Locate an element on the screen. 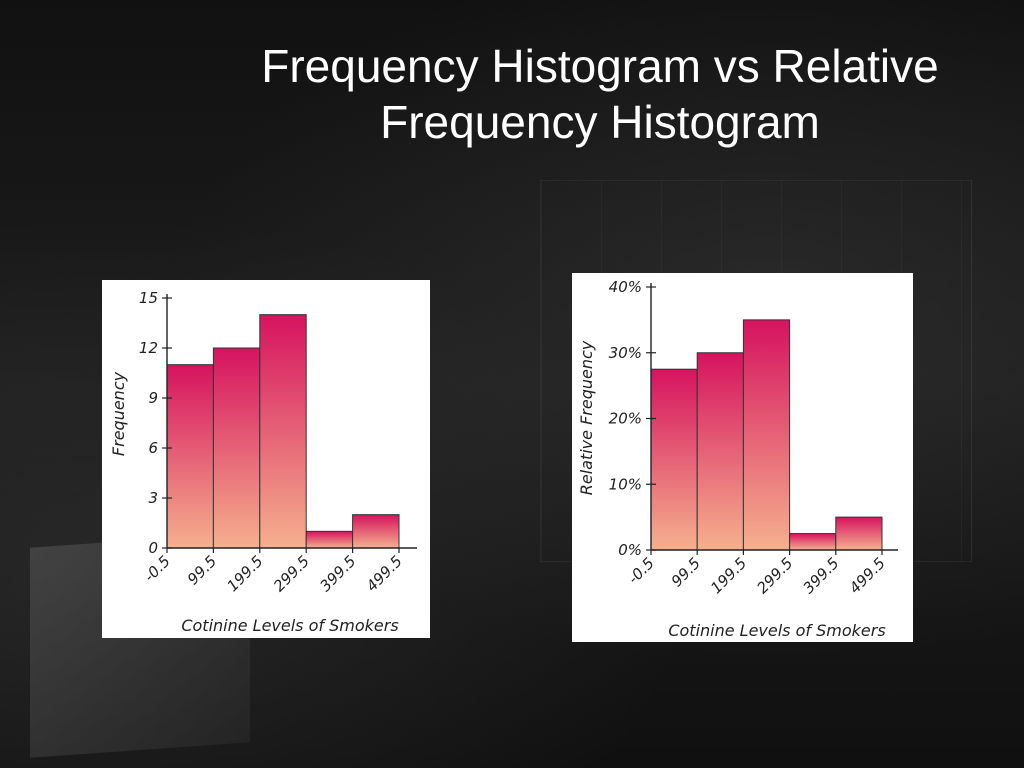  y-axis-label: Frequency is located at coordinates (118, 413).